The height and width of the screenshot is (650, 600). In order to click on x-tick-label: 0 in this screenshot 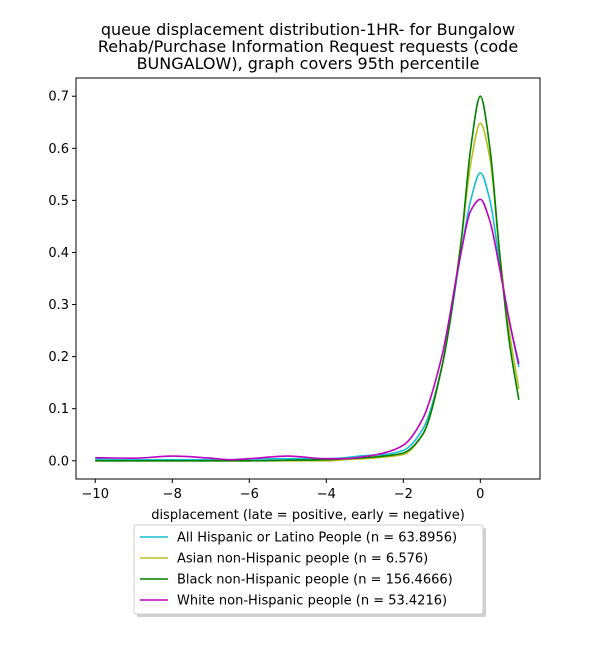, I will do `click(480, 494)`.